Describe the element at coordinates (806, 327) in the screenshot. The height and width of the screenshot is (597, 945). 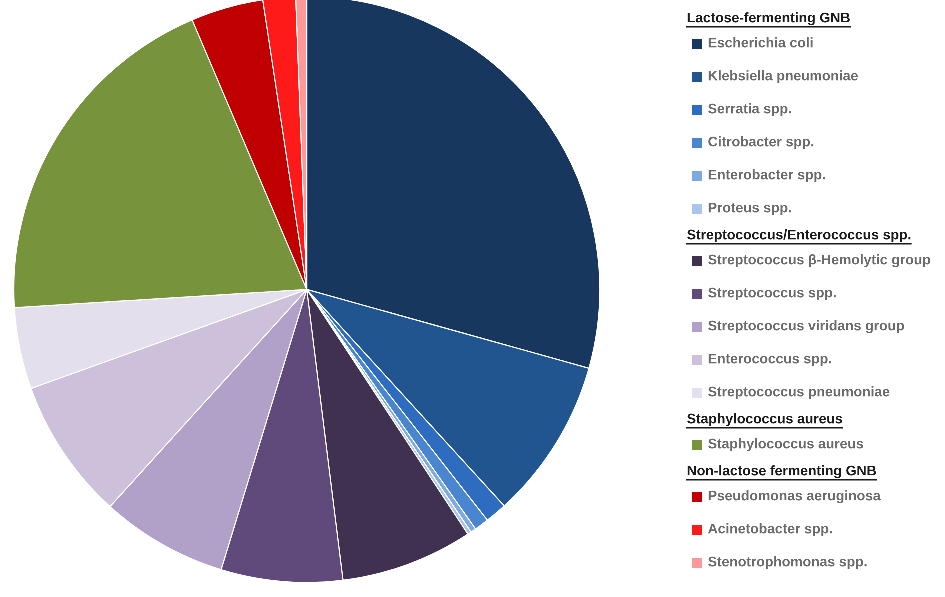
I see `legend-label: Streptococcus viridans group` at that location.